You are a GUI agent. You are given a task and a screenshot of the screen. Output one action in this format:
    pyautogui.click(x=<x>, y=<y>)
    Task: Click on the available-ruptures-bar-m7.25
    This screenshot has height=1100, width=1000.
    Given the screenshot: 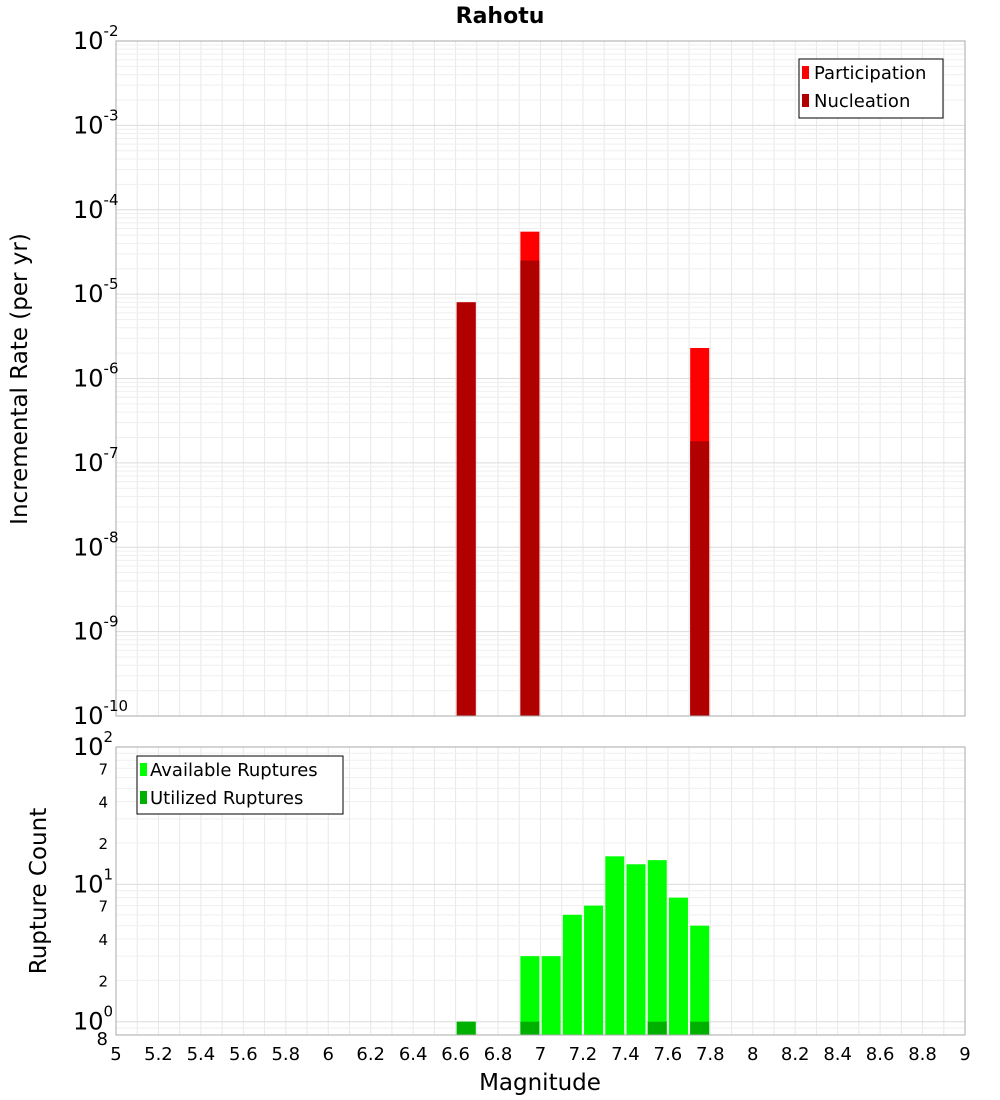 What is the action you would take?
    pyautogui.click(x=594, y=970)
    